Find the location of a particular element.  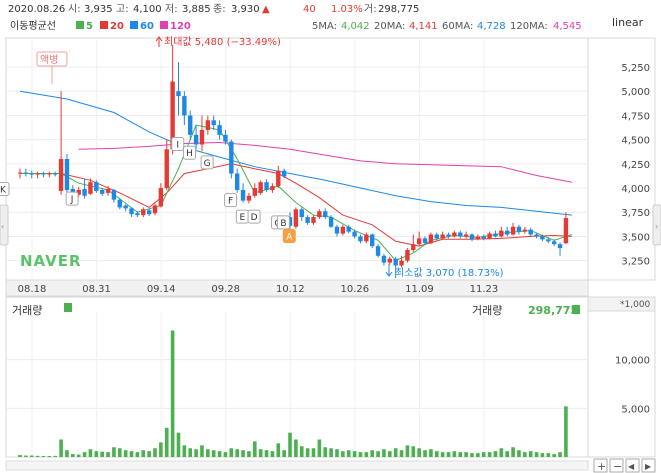

legend-label-120: 120 is located at coordinates (180, 26).